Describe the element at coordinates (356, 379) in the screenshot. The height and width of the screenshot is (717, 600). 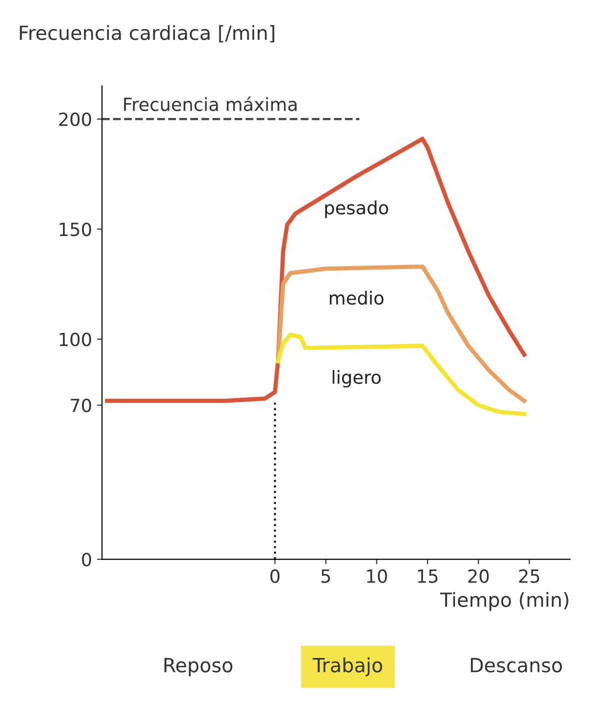
I see `series-label: ligero` at that location.